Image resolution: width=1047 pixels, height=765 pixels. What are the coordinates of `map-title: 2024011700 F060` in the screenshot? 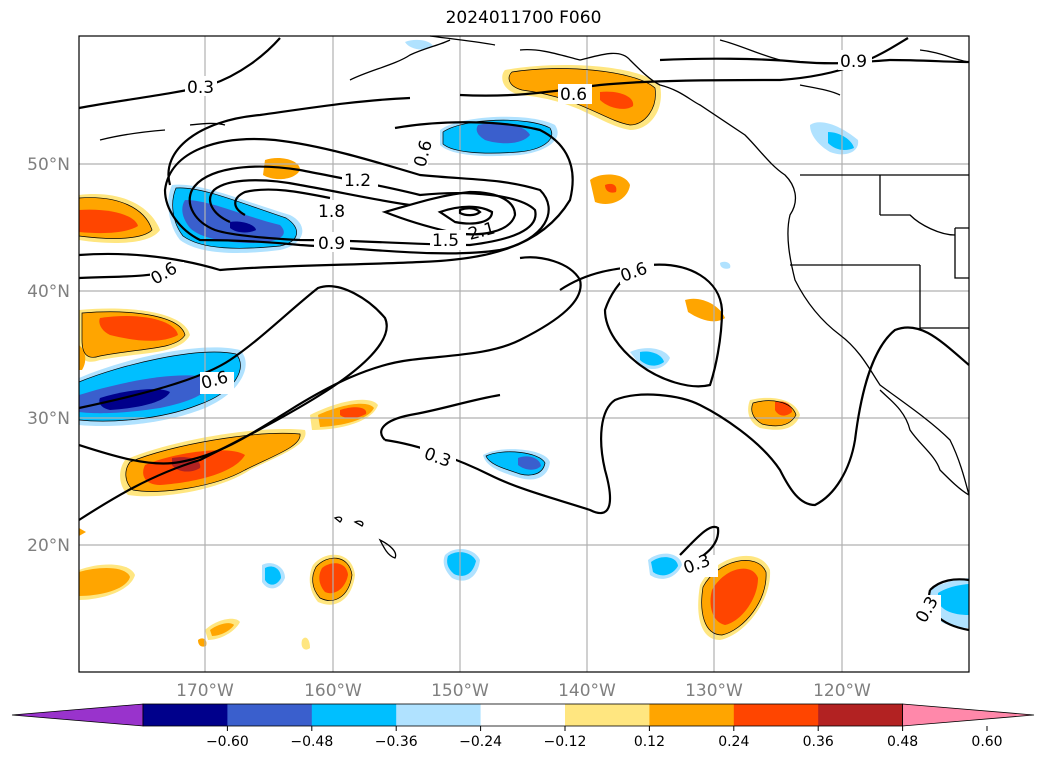 It's located at (523, 18).